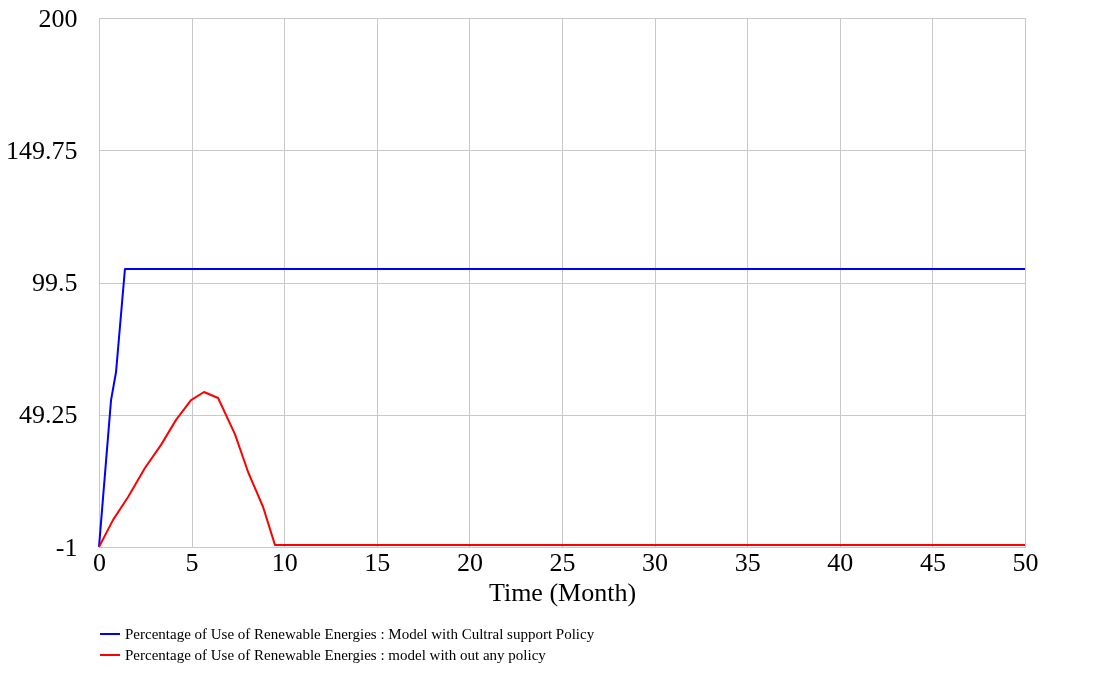 This screenshot has height=673, width=1097. Describe the element at coordinates (99, 562) in the screenshot. I see `x-tick-label: 0` at that location.